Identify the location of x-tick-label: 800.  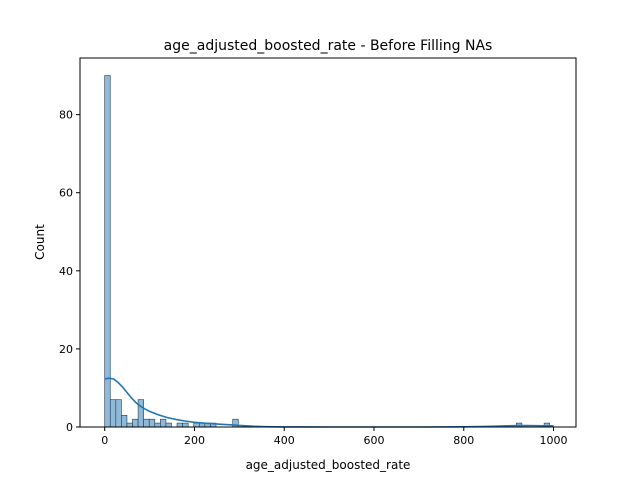
(463, 440).